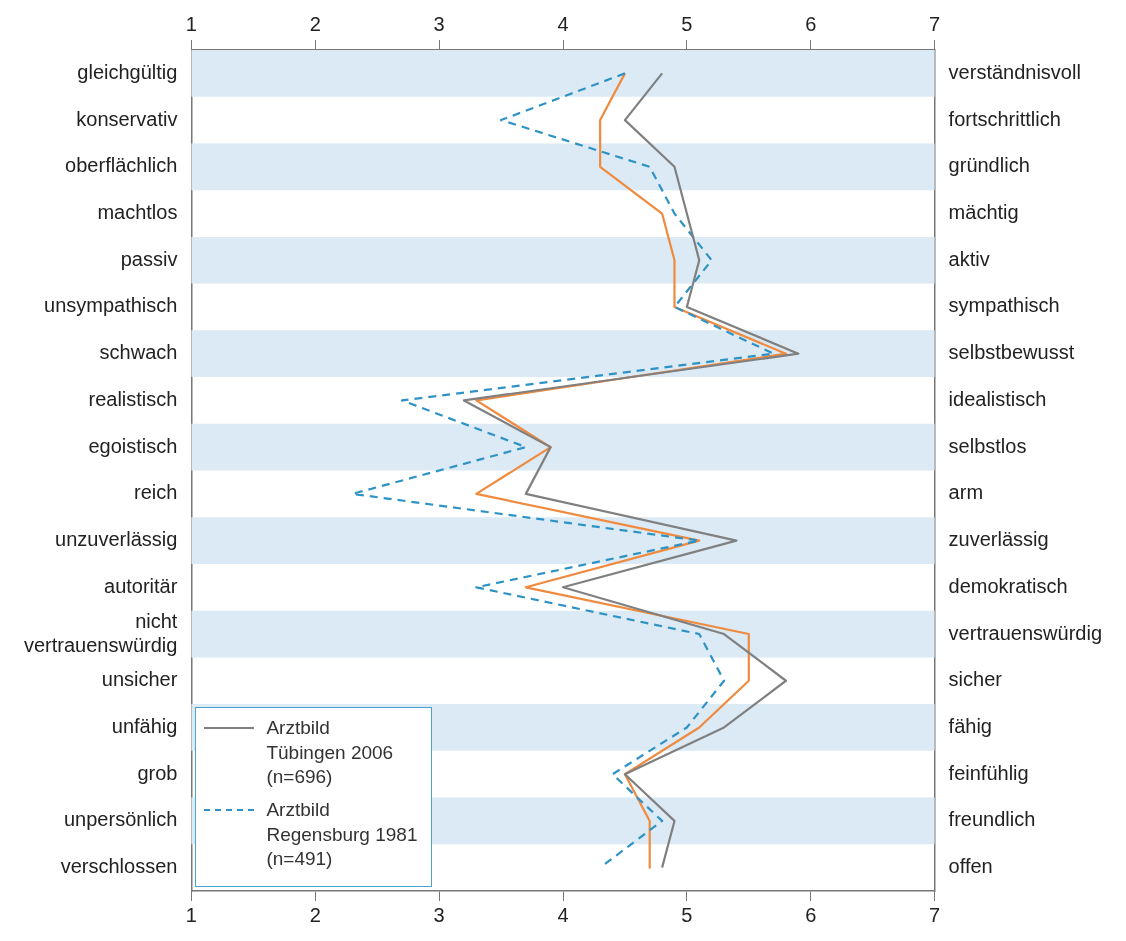 This screenshot has height=941, width=1126. Describe the element at coordinates (983, 212) in the screenshot. I see `y2-tick-label: mächtig` at that location.